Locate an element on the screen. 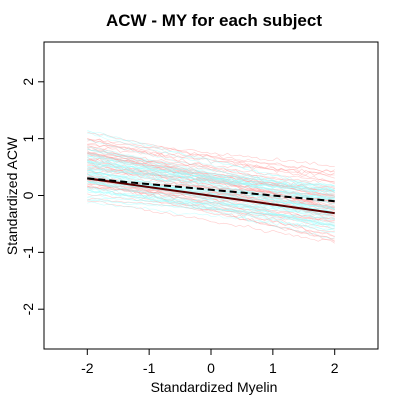  x-tick-label: -2 is located at coordinates (87, 368).